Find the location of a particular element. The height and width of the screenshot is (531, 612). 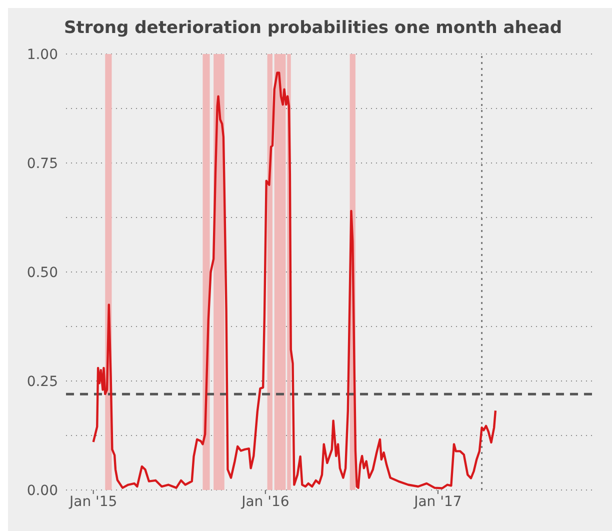

y-tick-label: 0.75 is located at coordinates (42, 164).